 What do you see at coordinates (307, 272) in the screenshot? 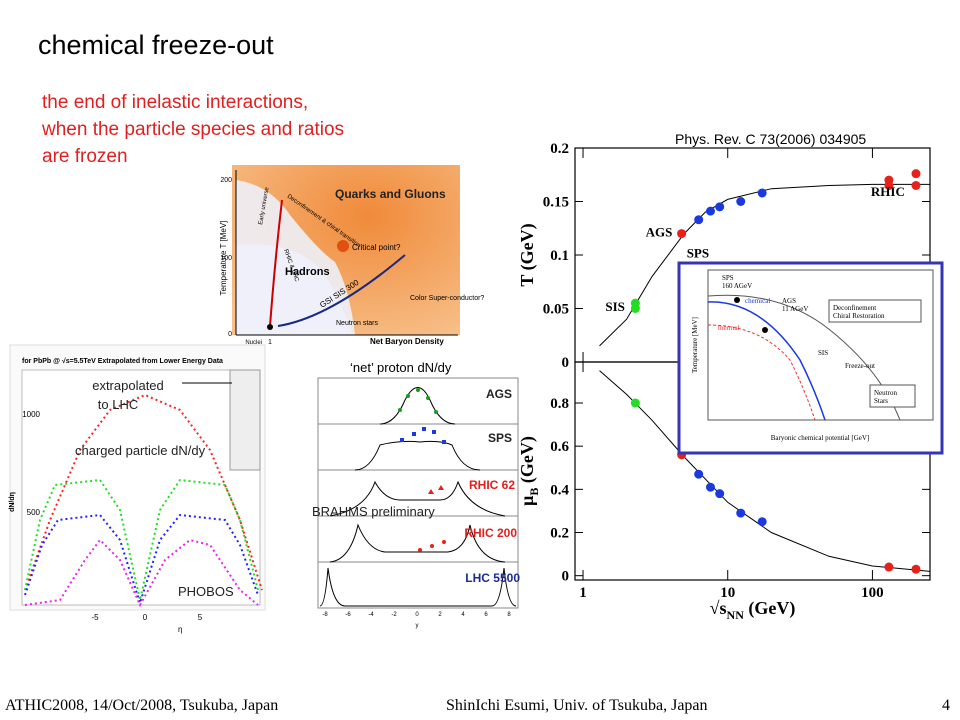
I see `region-label: Hadrons` at bounding box center [307, 272].